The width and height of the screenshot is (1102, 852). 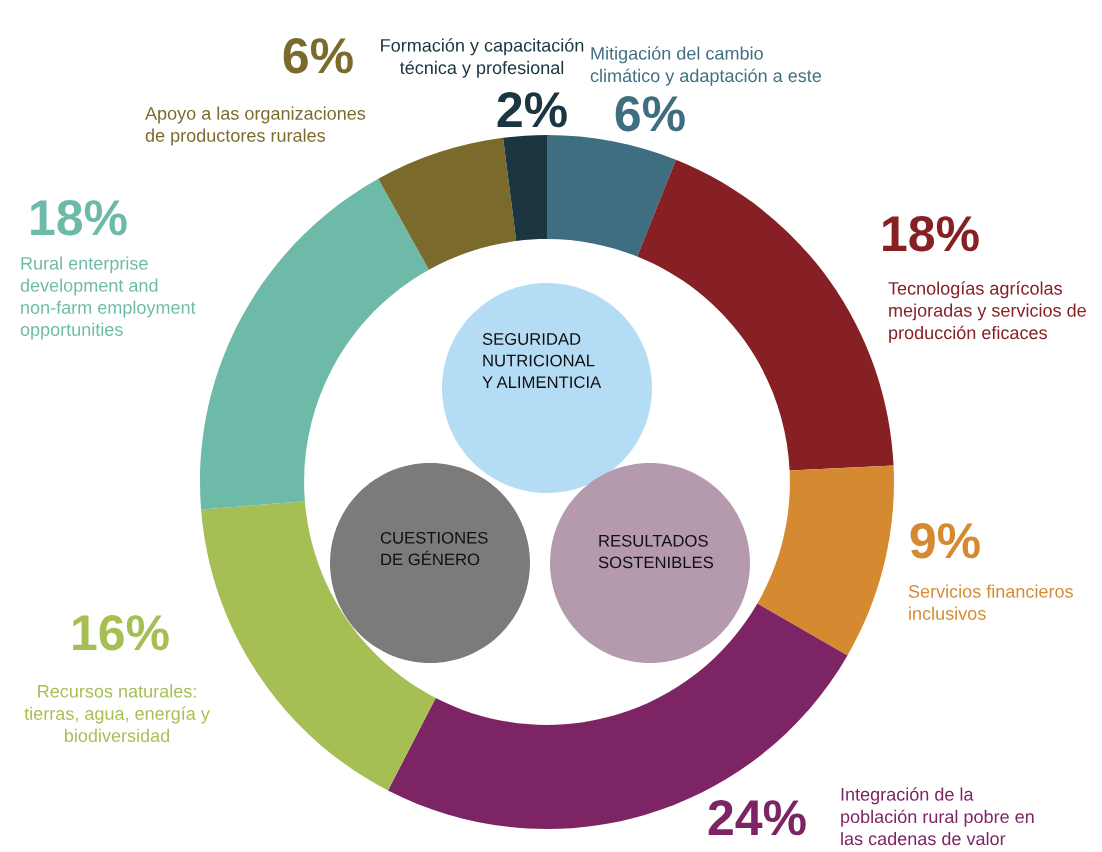 What do you see at coordinates (532, 110) in the screenshot?
I see `data-label: 2%` at bounding box center [532, 110].